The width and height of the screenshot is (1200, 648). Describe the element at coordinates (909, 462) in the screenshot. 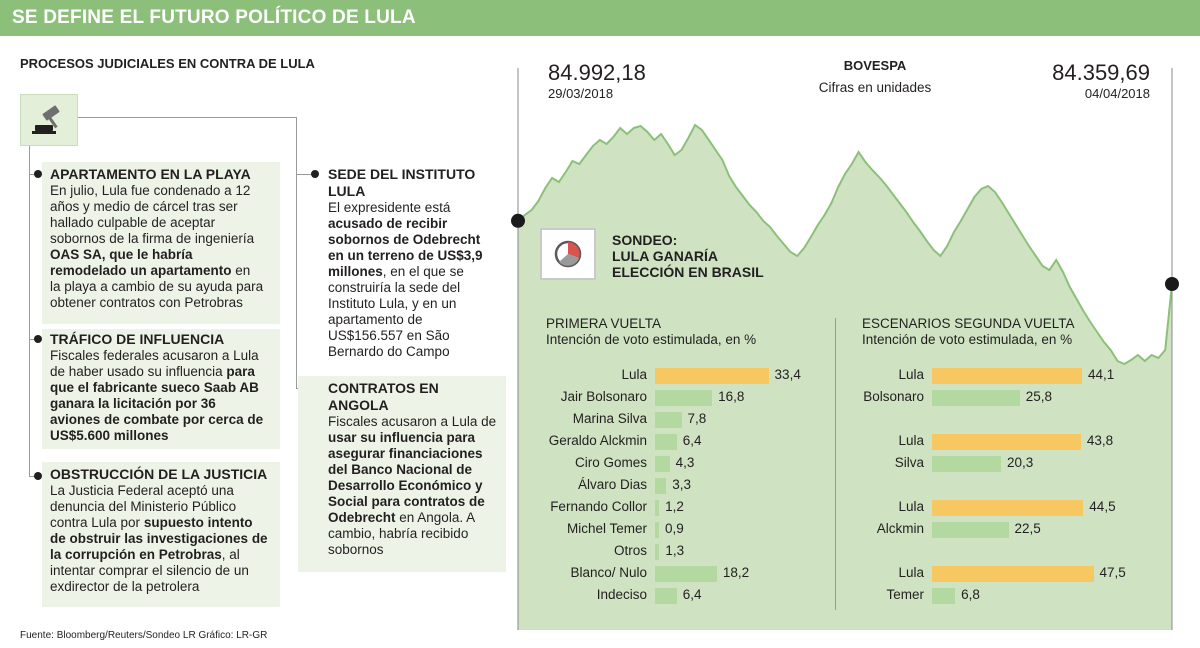

I see `bar-label: Silva` at that location.